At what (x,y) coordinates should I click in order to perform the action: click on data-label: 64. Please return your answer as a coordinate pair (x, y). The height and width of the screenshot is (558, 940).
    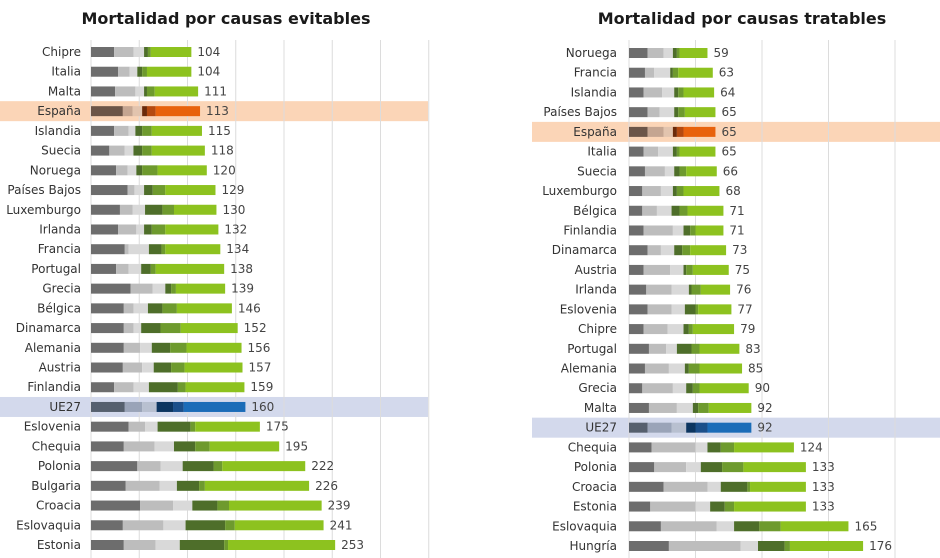
    Looking at the image, I should click on (727, 92).